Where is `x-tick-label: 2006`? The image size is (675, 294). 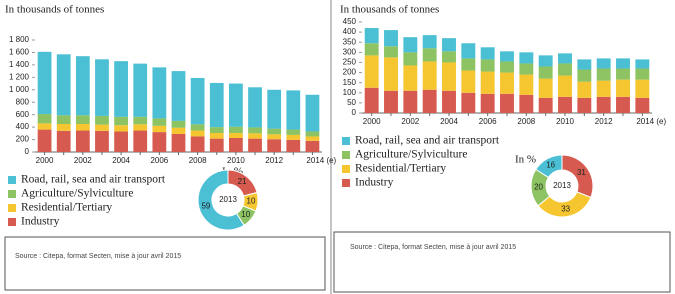 x-tick-label: 2006 is located at coordinates (159, 160).